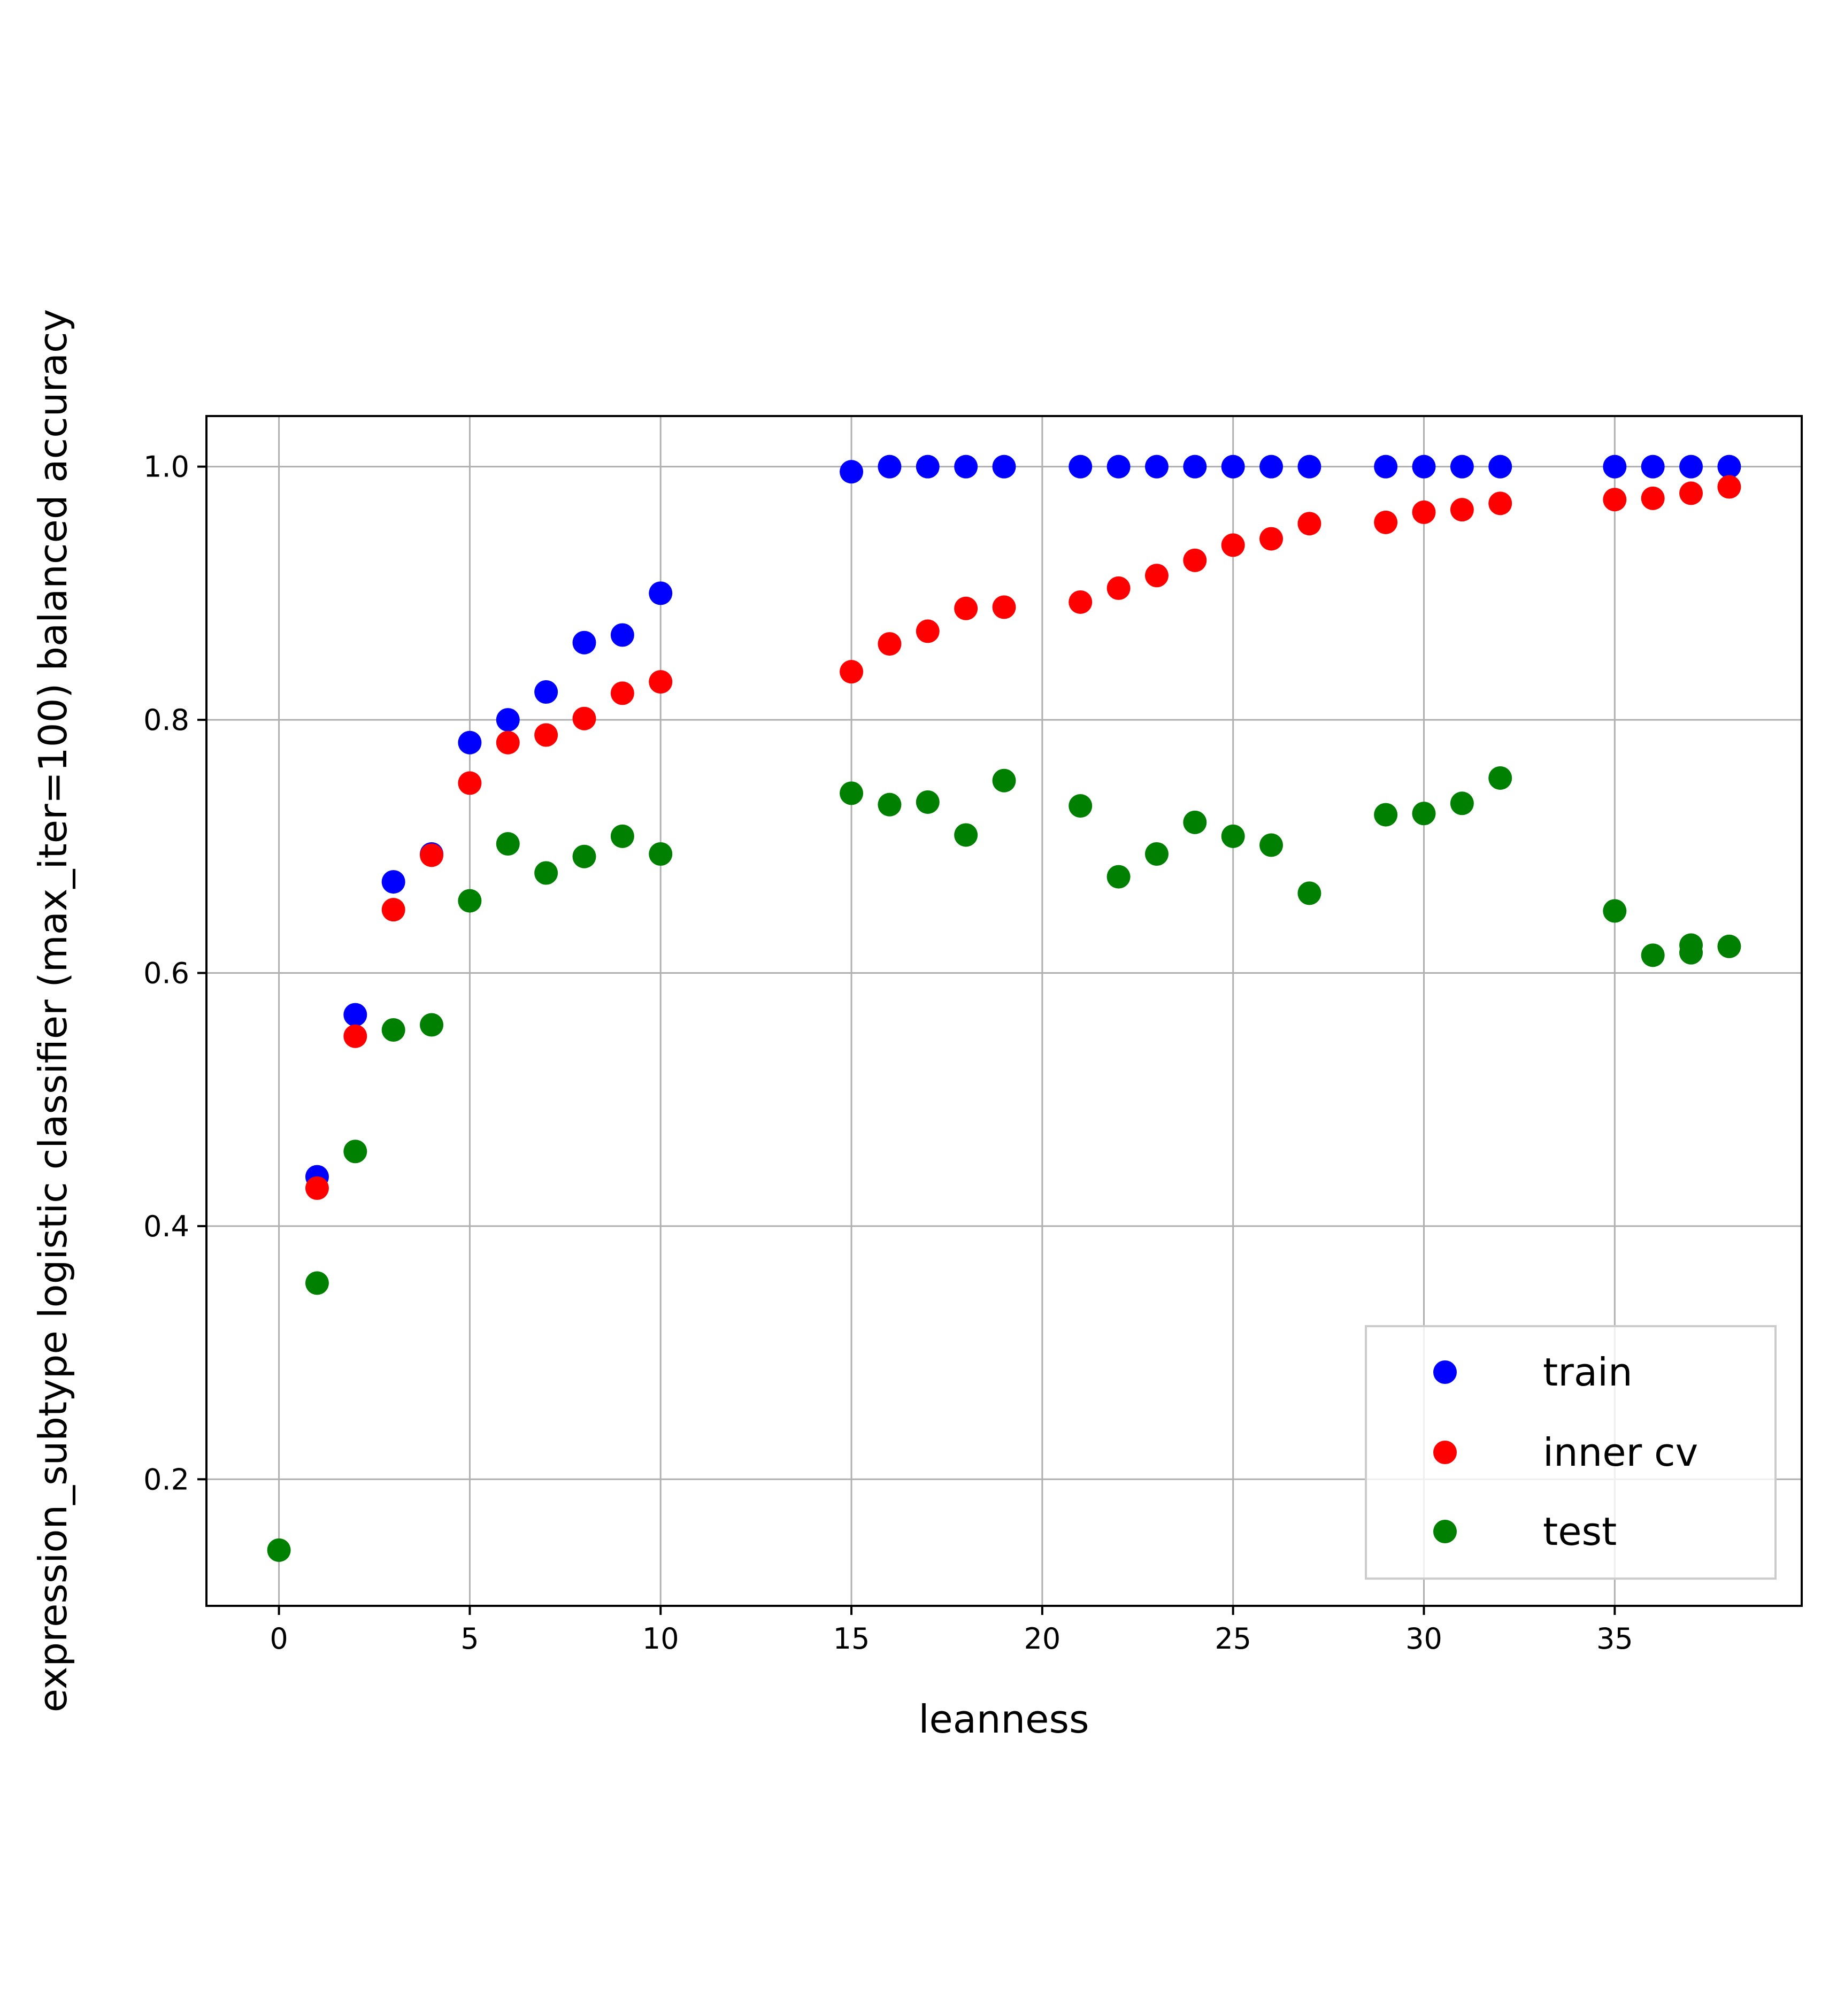 The image size is (1829, 2016). I want to click on y-tick-label: 0.6, so click(166, 973).